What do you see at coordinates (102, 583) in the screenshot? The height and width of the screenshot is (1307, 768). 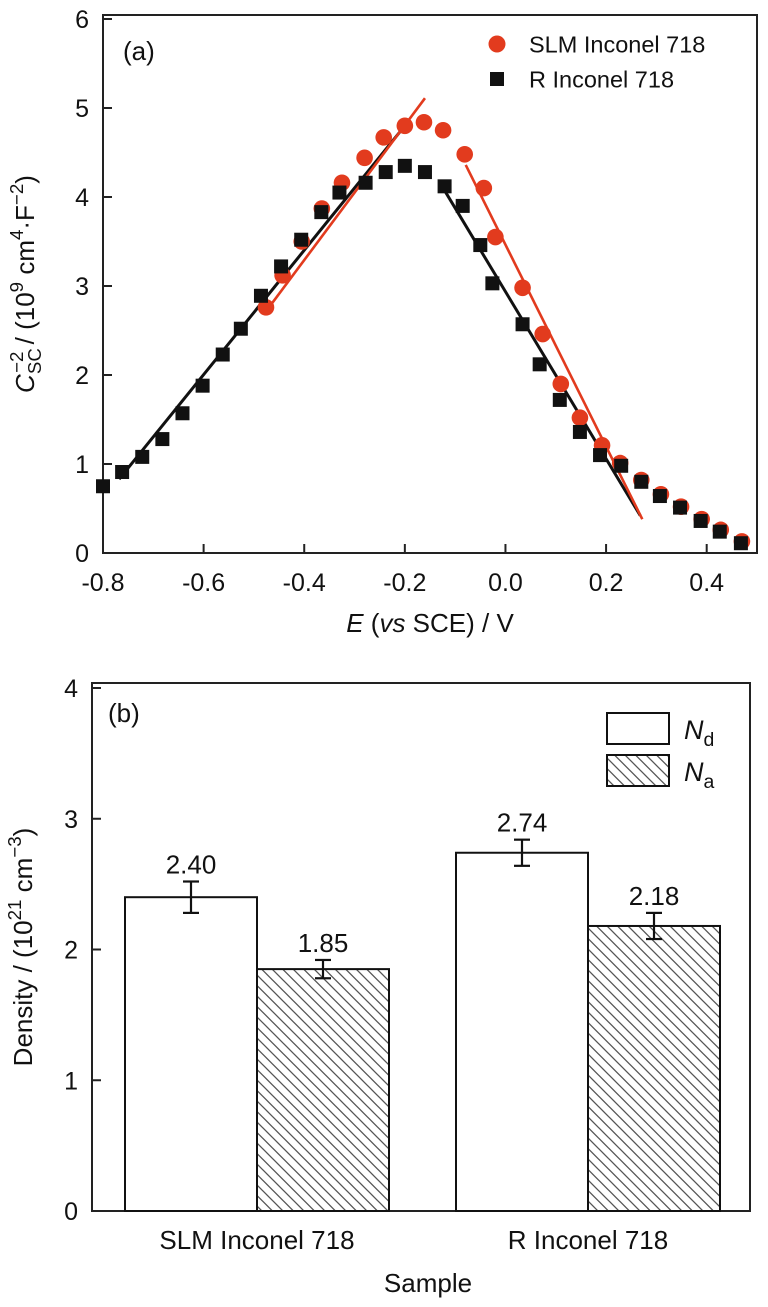 I see `x-tick-label: -0.8` at bounding box center [102, 583].